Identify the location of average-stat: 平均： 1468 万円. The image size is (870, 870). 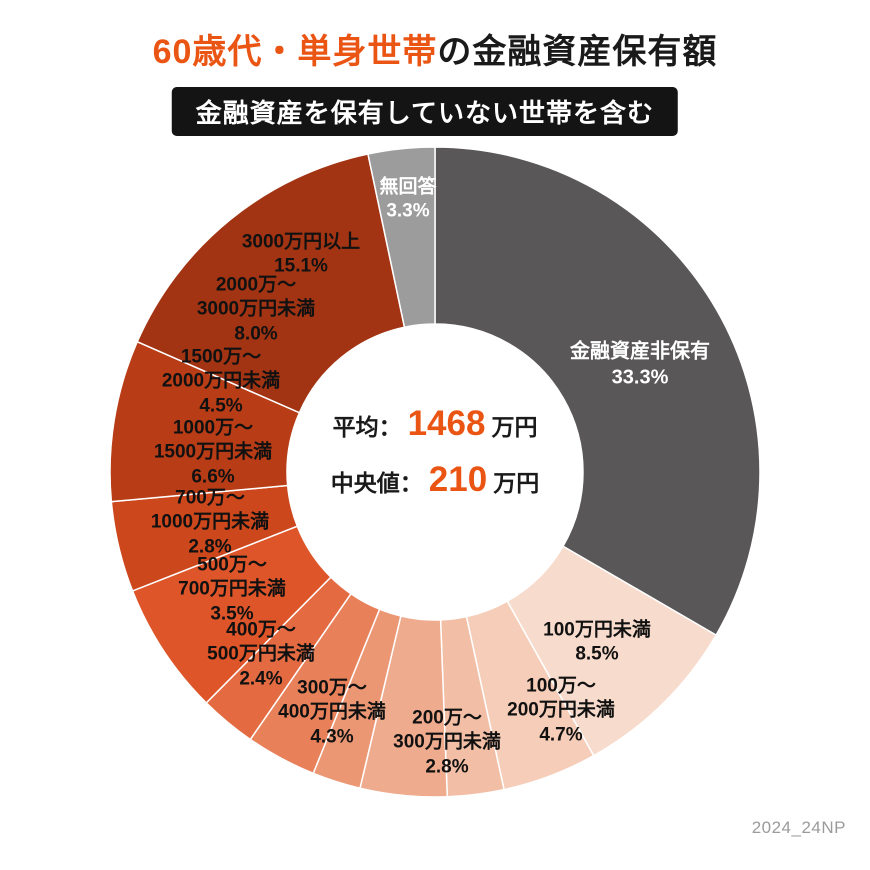
(435, 424).